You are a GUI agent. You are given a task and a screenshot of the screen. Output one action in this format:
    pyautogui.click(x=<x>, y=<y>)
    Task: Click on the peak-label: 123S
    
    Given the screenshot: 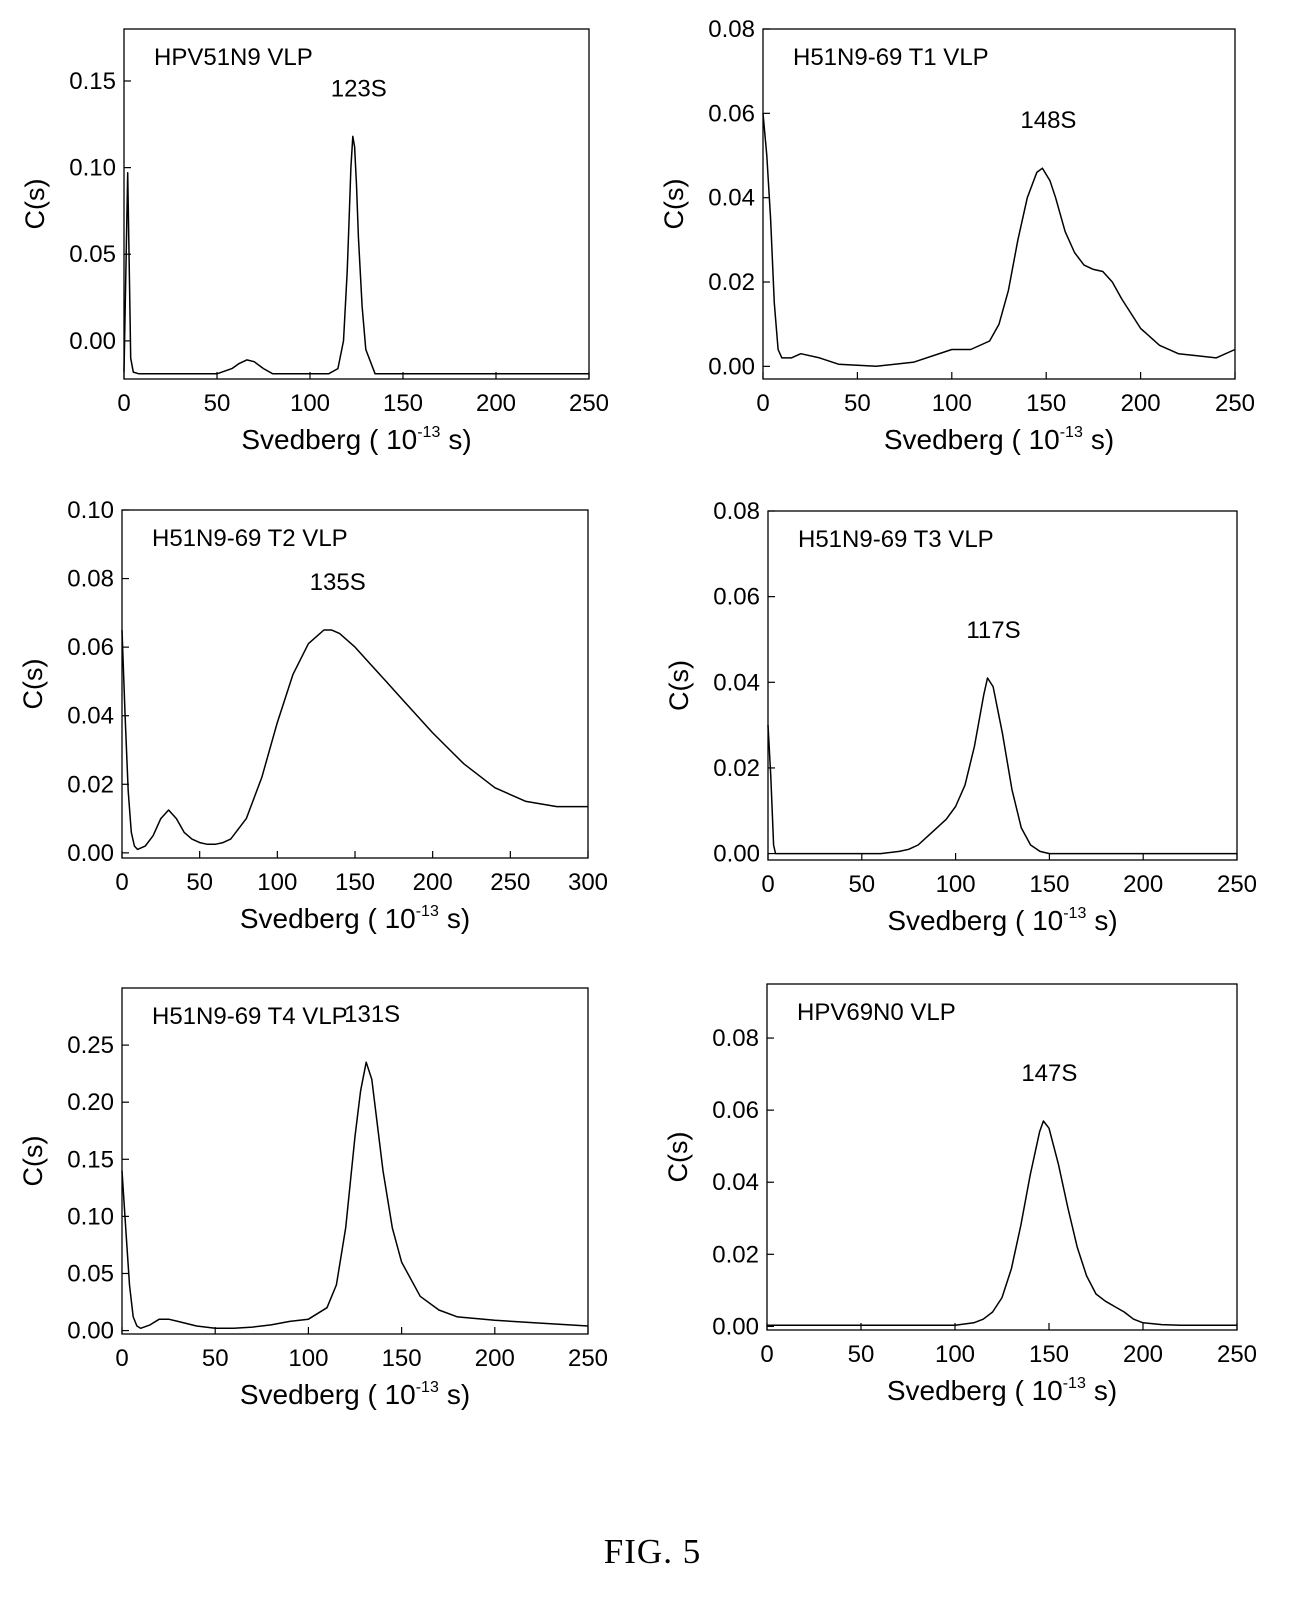 What is the action you would take?
    pyautogui.click(x=359, y=88)
    